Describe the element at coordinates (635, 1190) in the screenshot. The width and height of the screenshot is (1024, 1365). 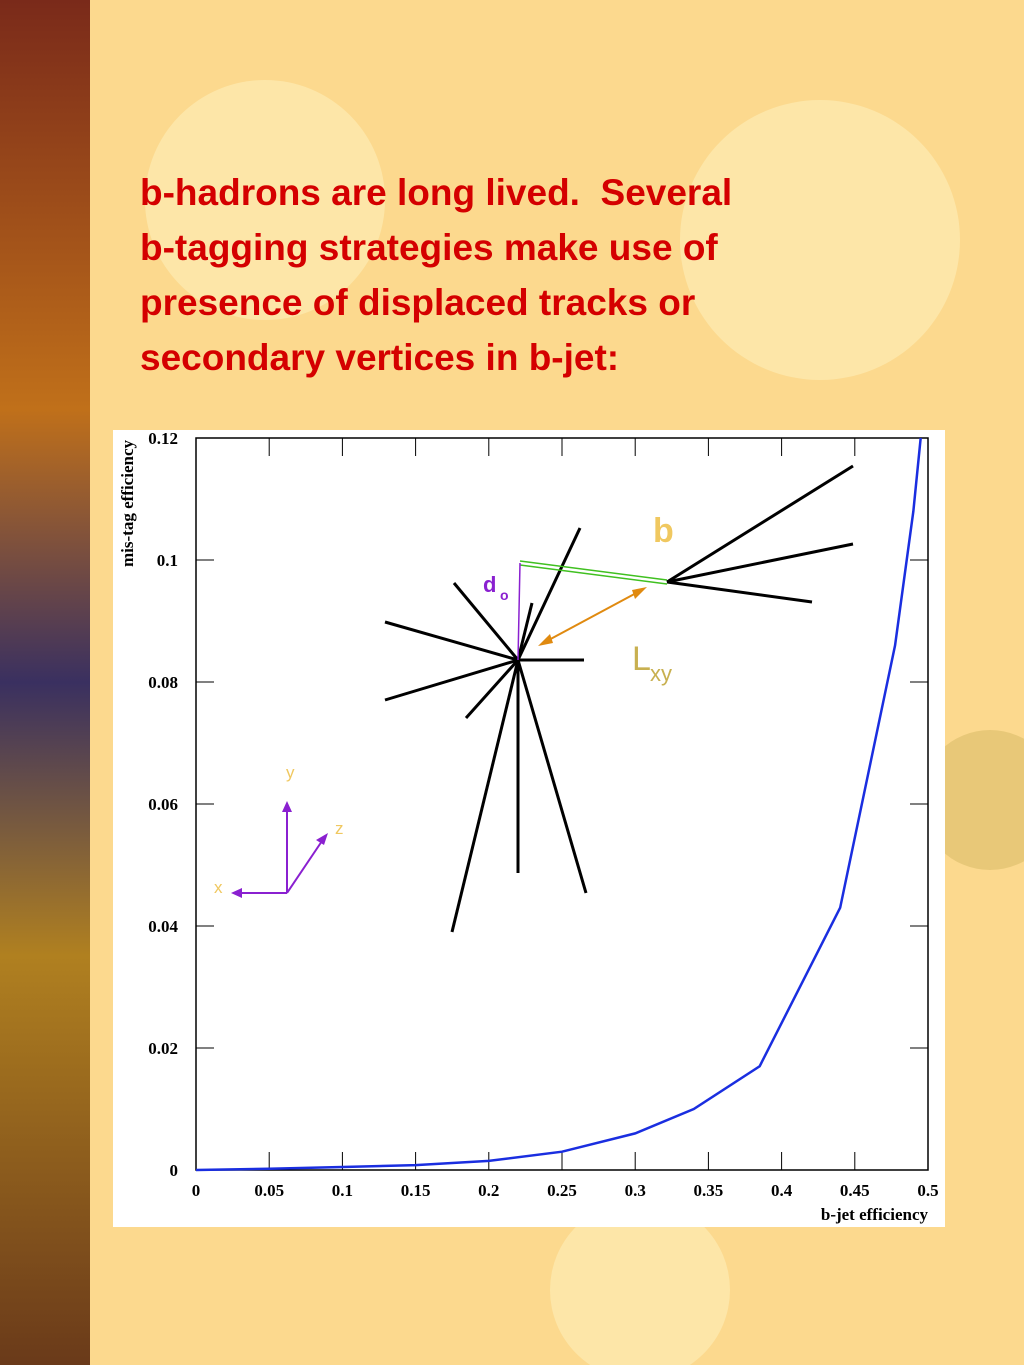
I see `x-tick-label: 0.3` at that location.